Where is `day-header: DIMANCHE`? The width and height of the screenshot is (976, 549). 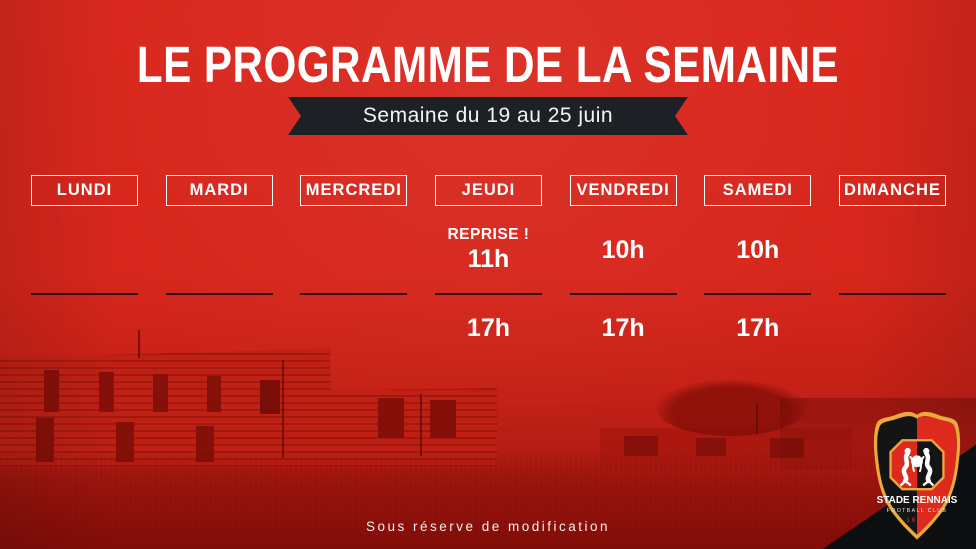
day-header: DIMANCHE is located at coordinates (892, 190).